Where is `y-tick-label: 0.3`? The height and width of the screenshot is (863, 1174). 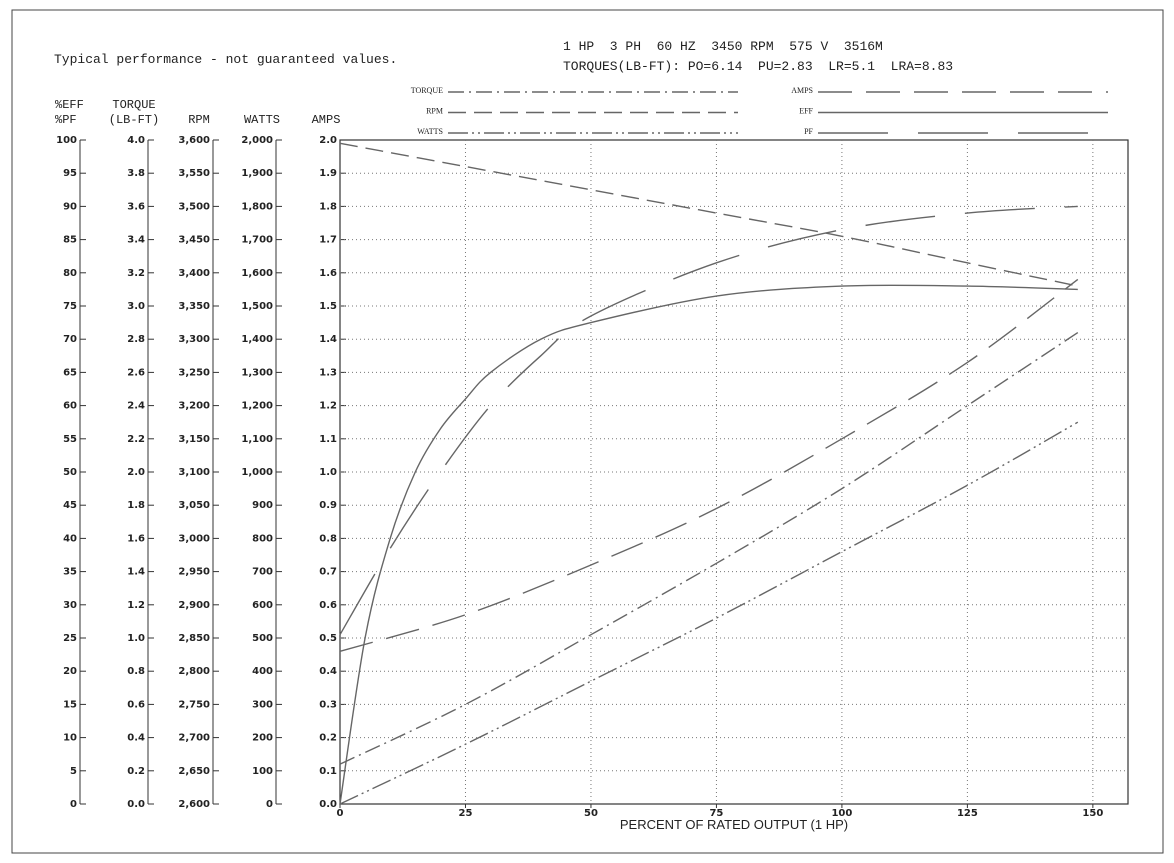
y-tick-label: 0.3 is located at coordinates (328, 704).